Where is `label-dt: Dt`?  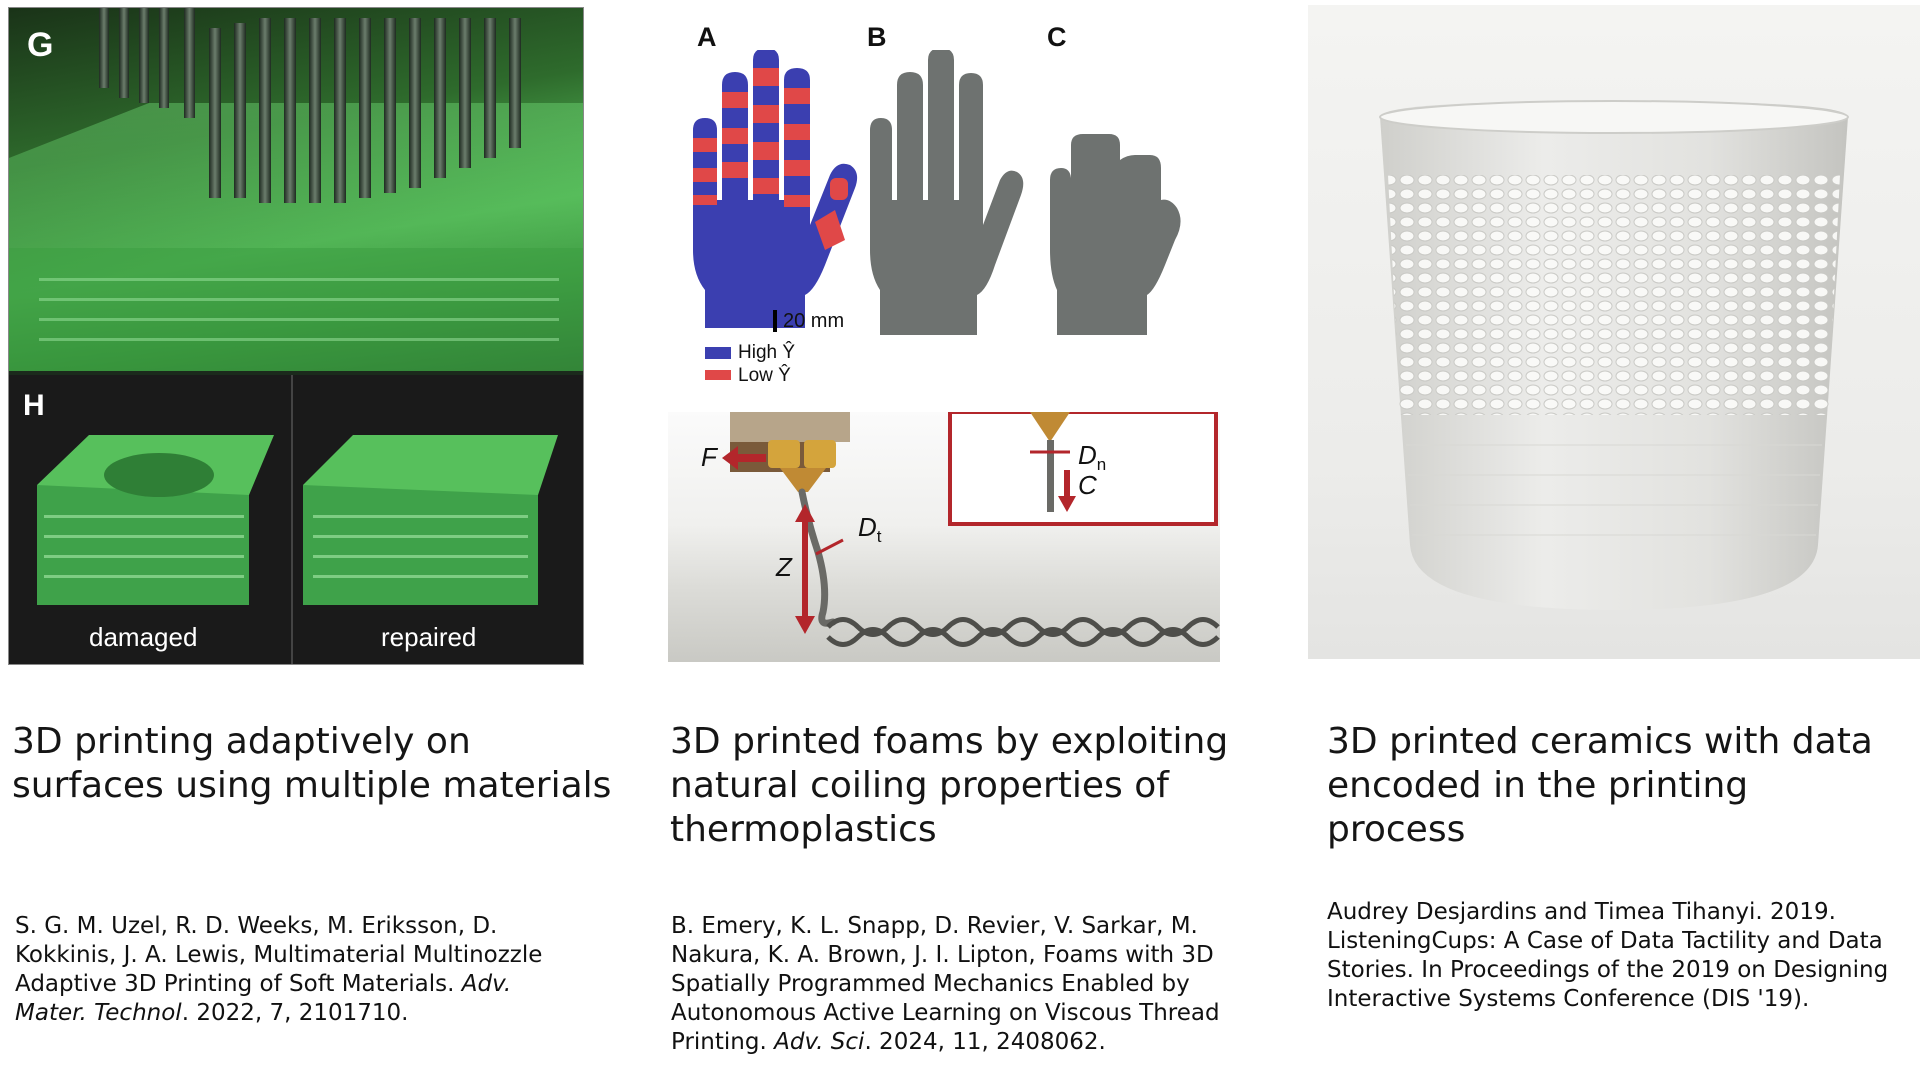 label-dt: Dt is located at coordinates (870, 529).